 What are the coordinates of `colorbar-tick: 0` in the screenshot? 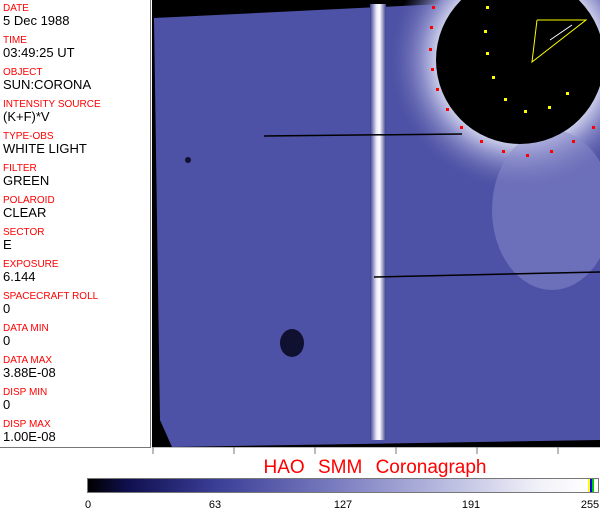 It's located at (88, 505).